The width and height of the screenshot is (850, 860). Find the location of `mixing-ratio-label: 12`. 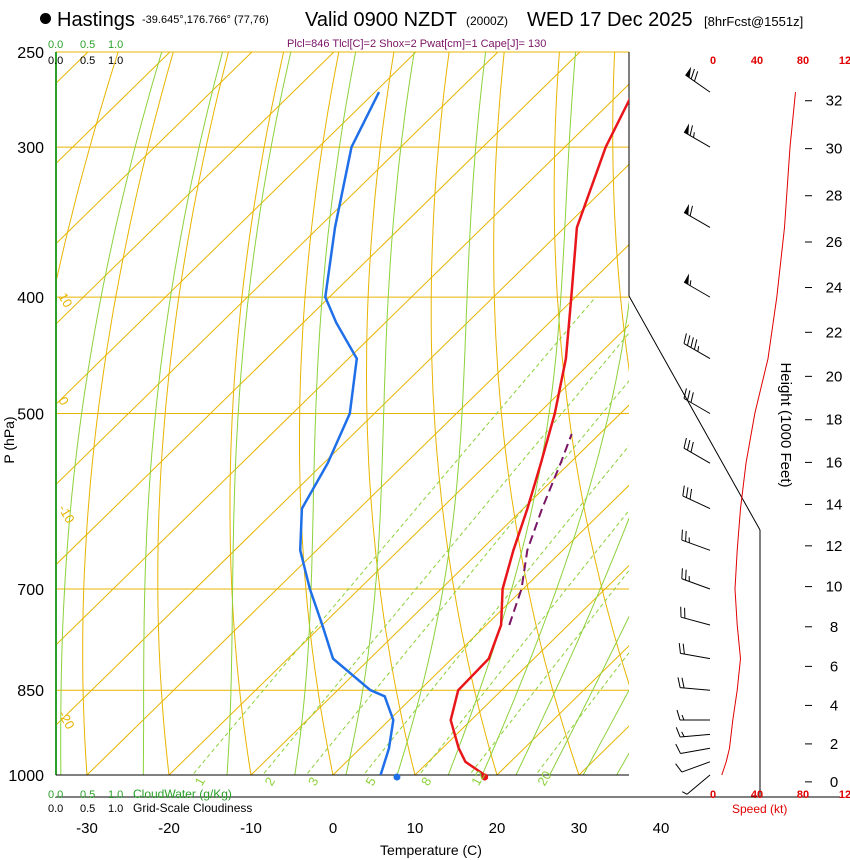

mixing-ratio-label: 12 is located at coordinates (478, 778).